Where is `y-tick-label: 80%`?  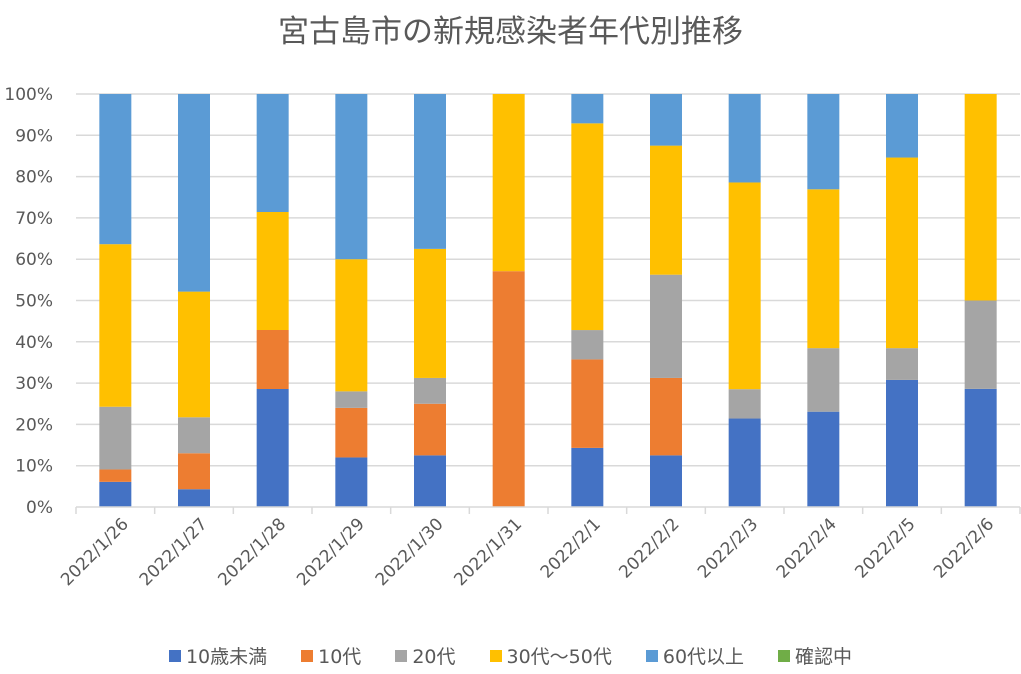
y-tick-label: 80% is located at coordinates (34, 178).